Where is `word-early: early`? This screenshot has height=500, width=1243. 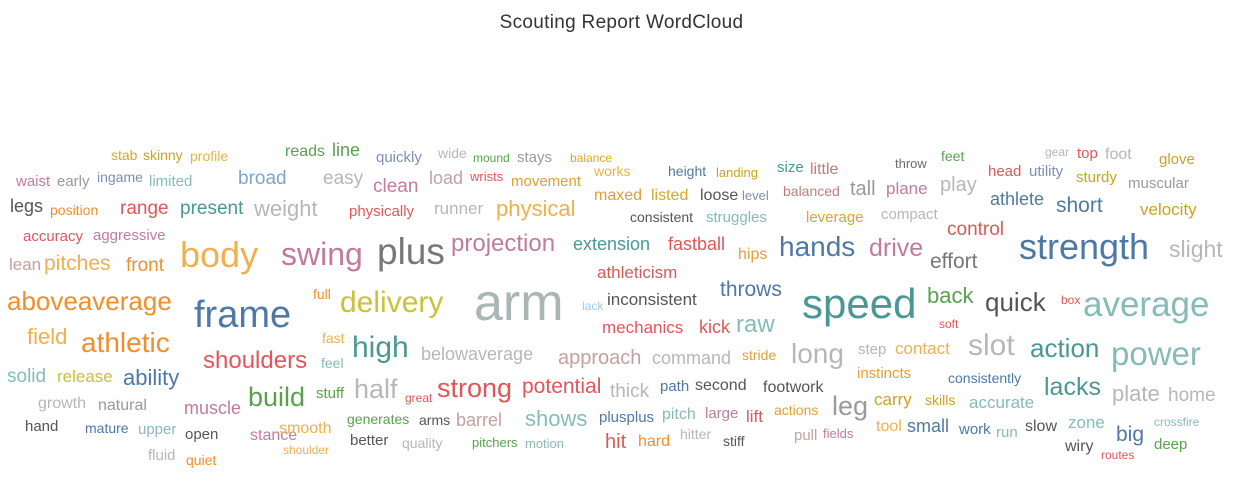
word-early: early is located at coordinates (73, 181).